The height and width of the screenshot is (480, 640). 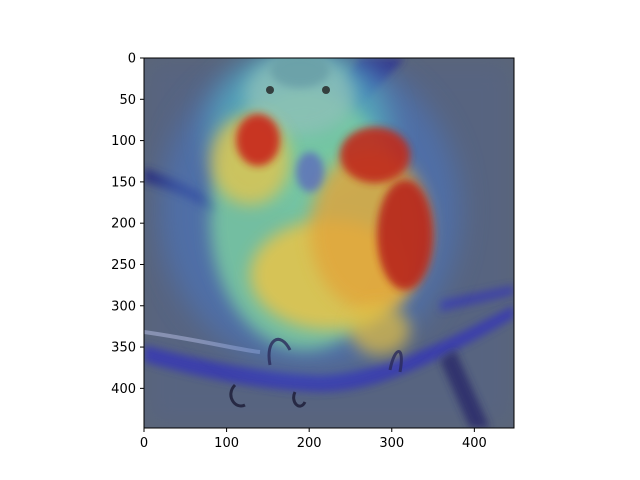 I want to click on y-tick-label: 300, so click(x=123, y=306).